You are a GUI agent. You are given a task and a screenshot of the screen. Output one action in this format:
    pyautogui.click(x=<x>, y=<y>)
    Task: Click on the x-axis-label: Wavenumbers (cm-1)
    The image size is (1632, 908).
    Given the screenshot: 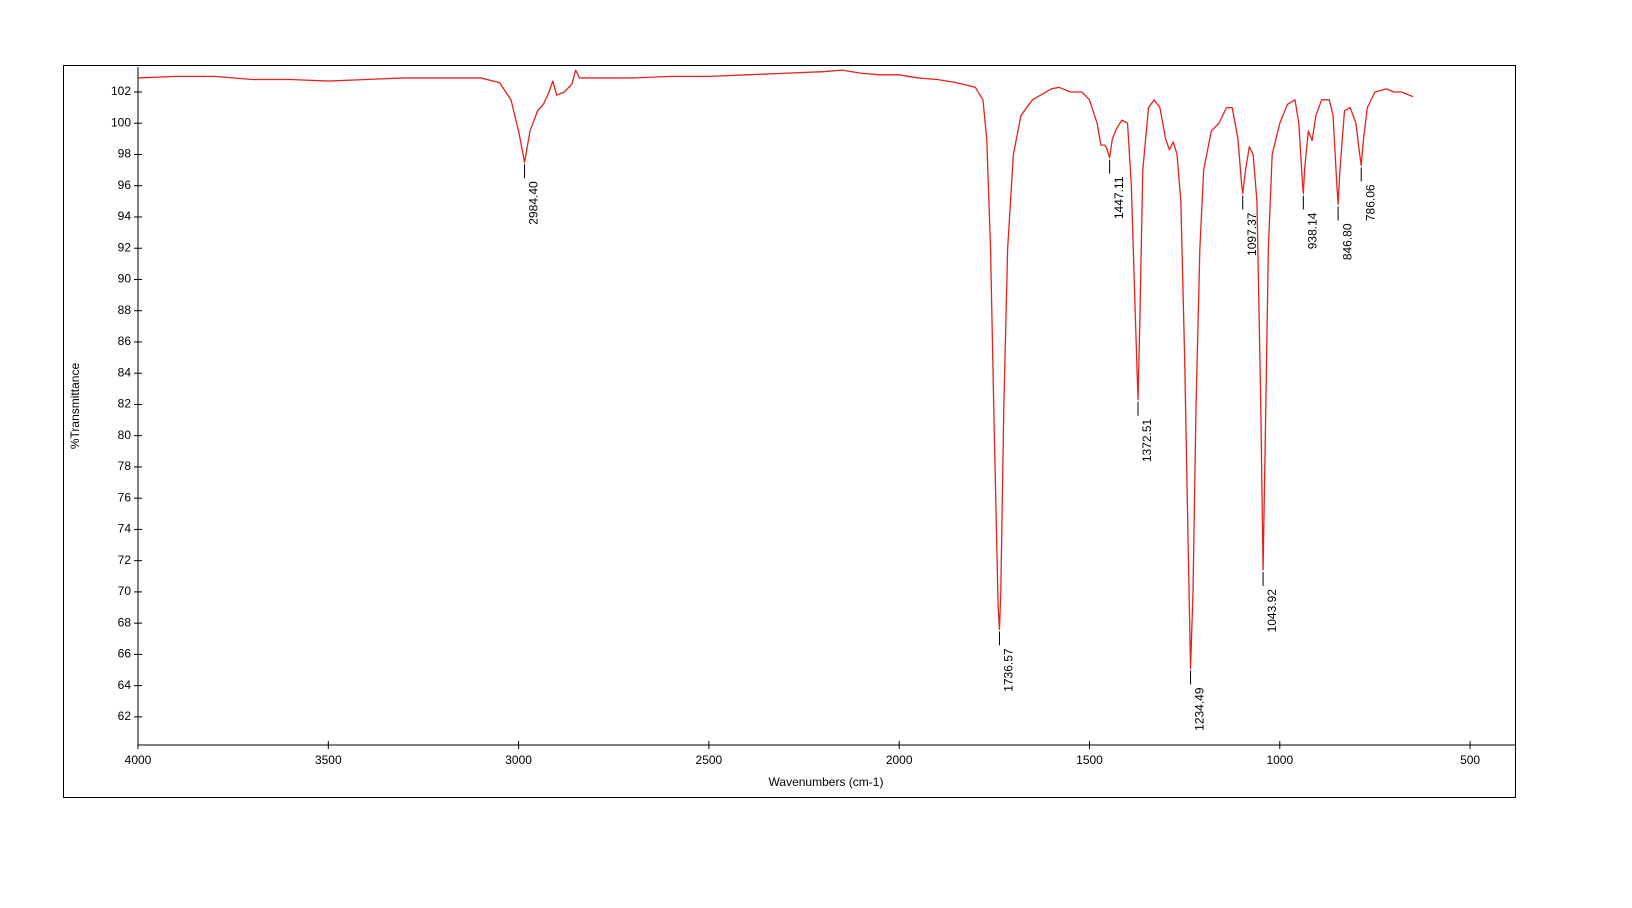 What is the action you would take?
    pyautogui.click(x=826, y=782)
    